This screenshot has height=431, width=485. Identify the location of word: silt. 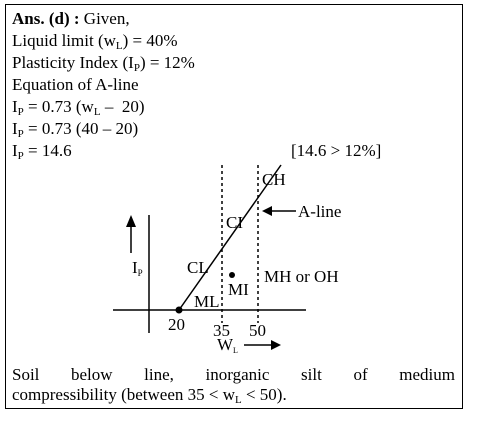
(311, 374).